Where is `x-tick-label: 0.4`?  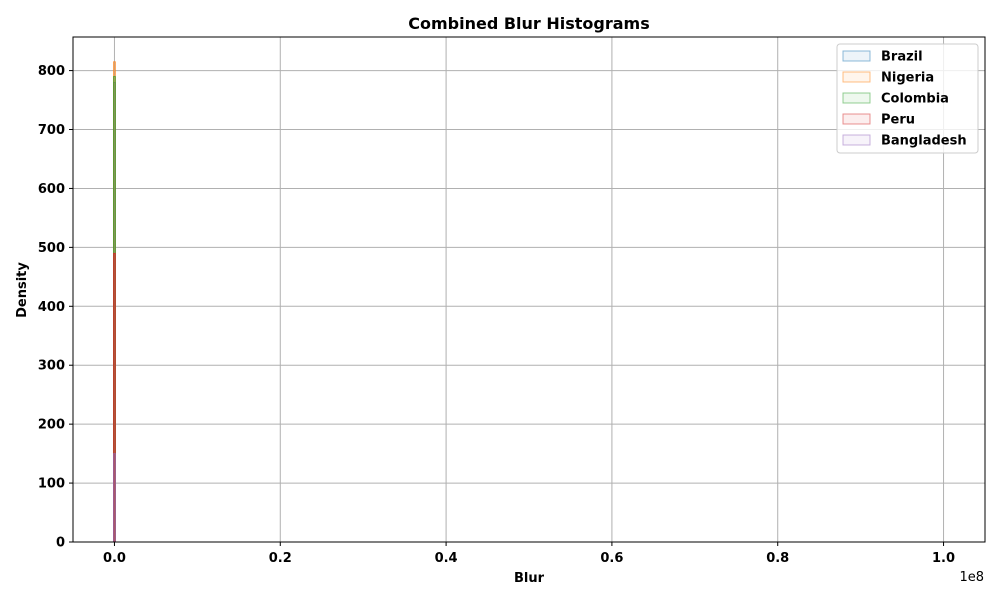 x-tick-label: 0.4 is located at coordinates (446, 558).